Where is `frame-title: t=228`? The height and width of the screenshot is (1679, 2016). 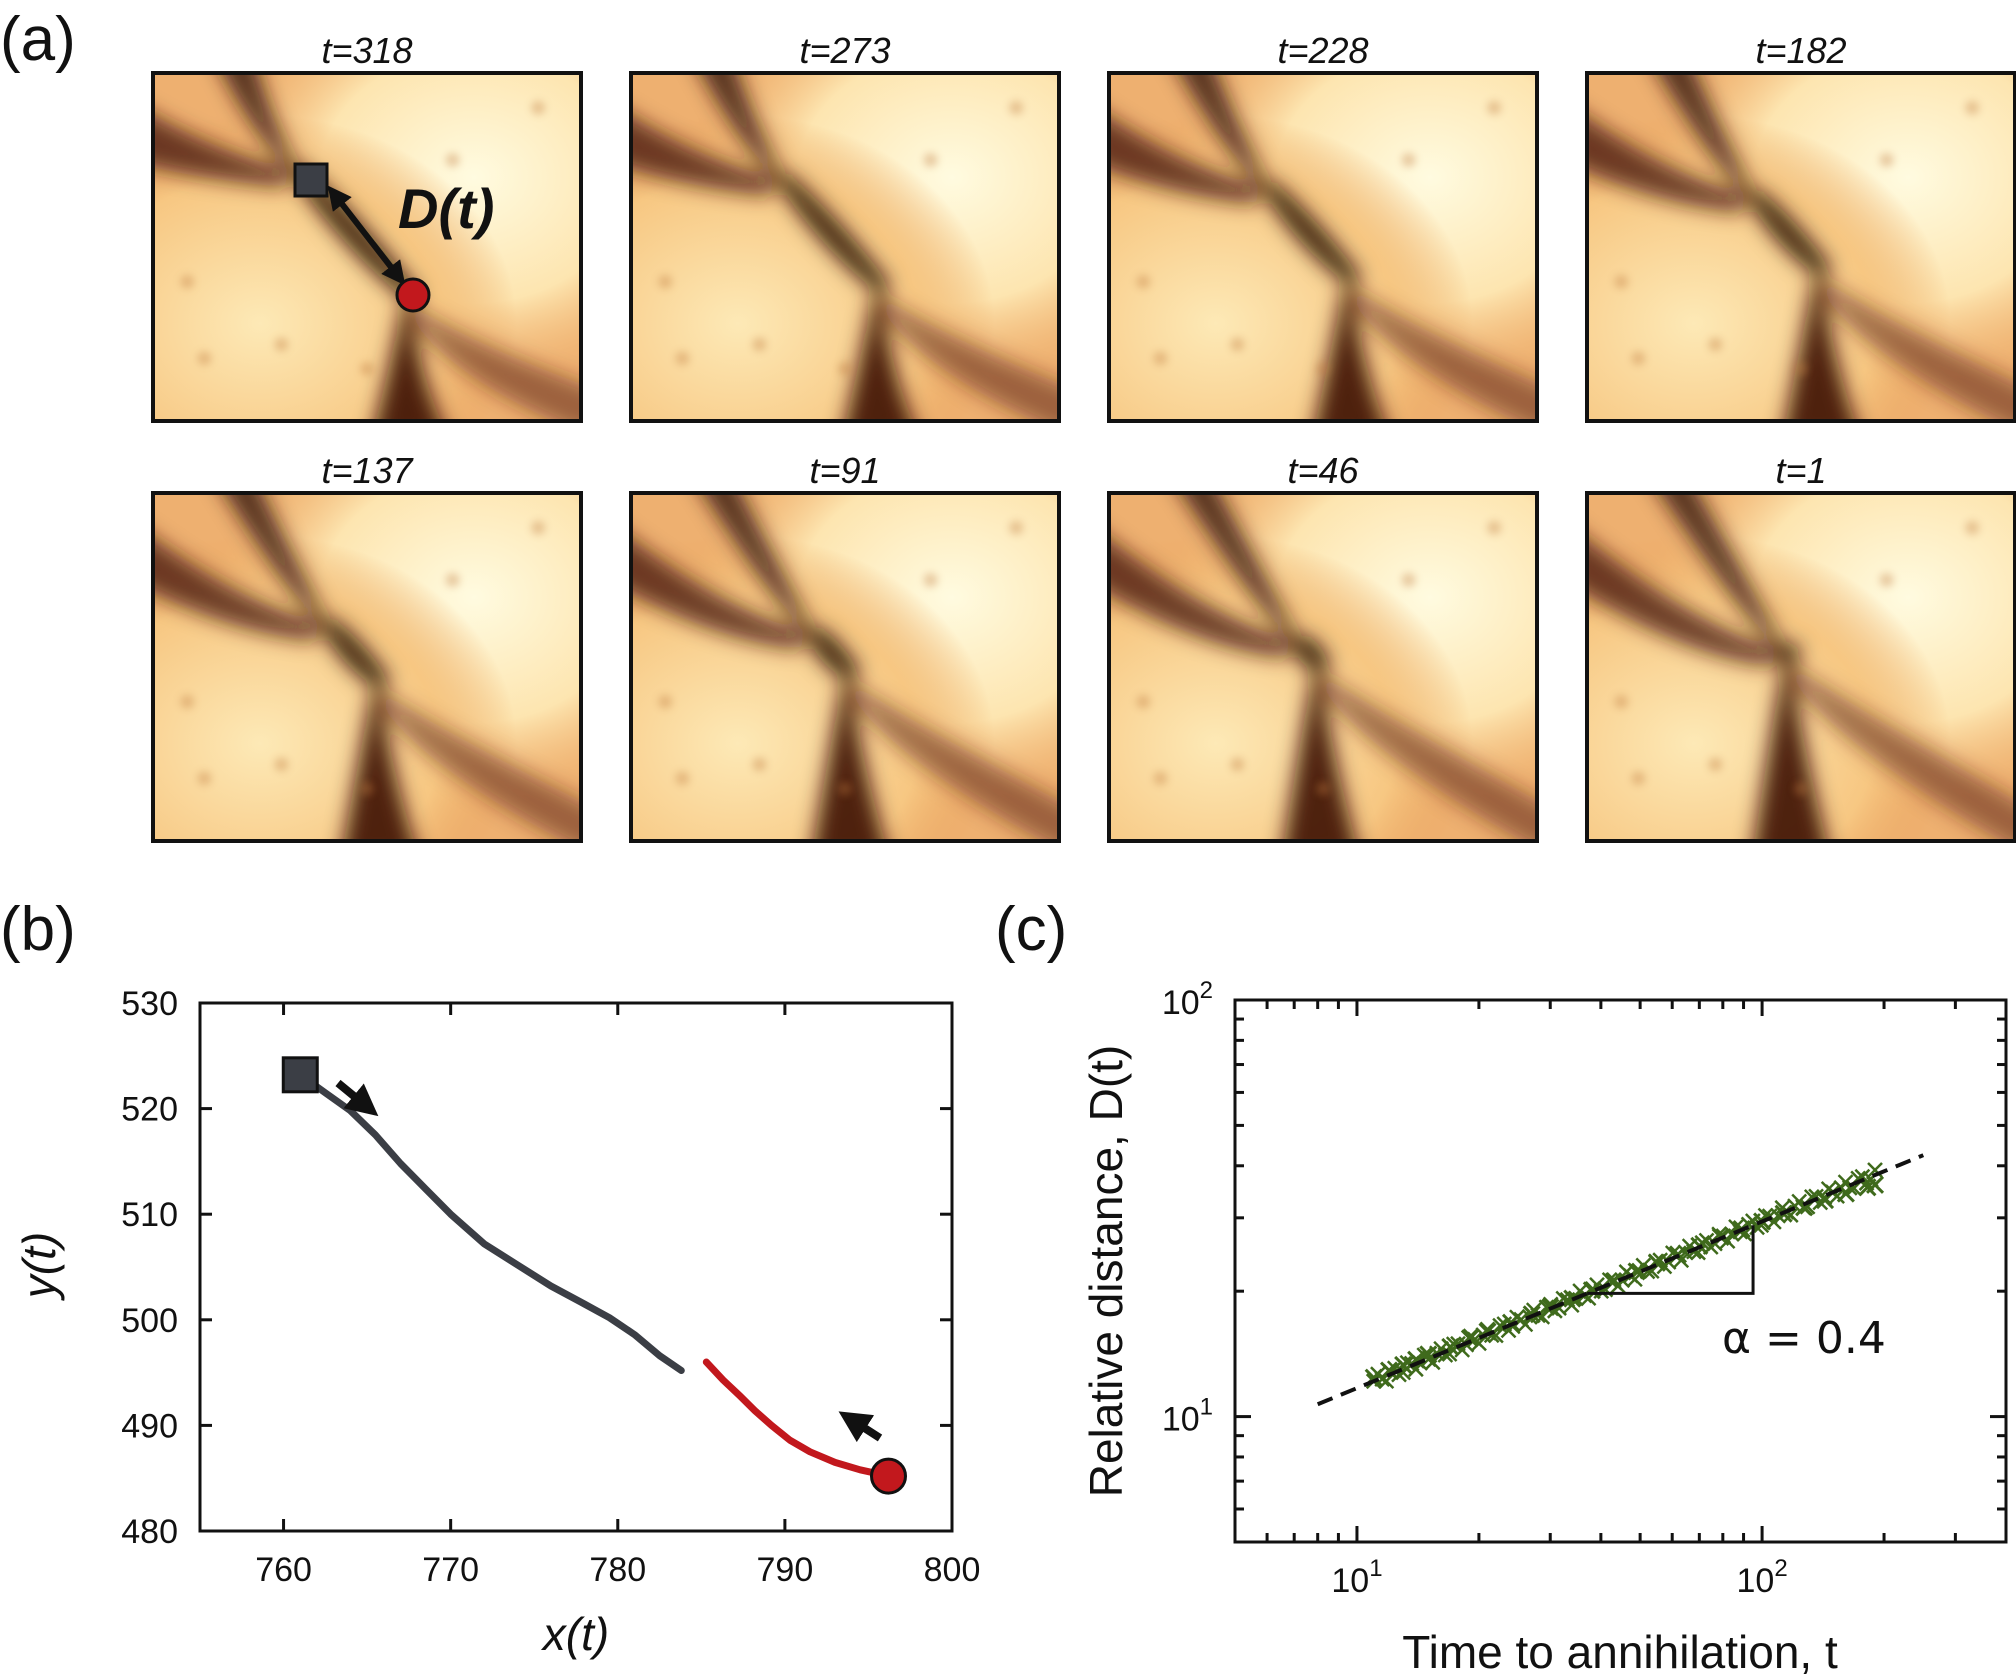
frame-title: t=228 is located at coordinates (1322, 50).